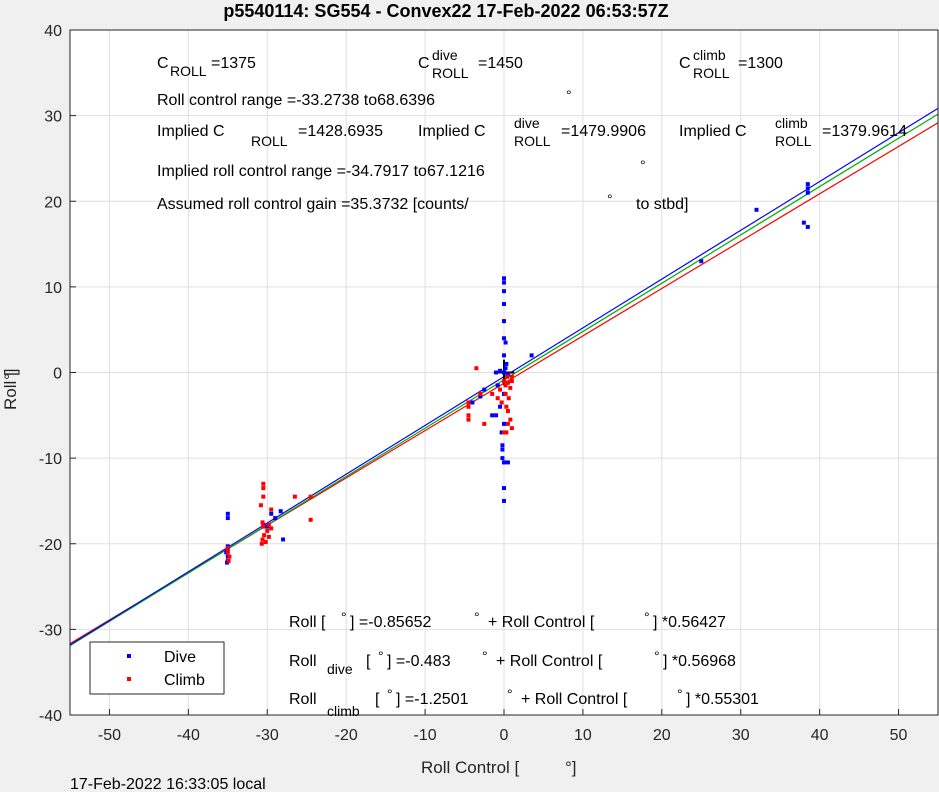 This screenshot has width=939, height=792. I want to click on fit-climb-sub: climb, so click(343, 711).